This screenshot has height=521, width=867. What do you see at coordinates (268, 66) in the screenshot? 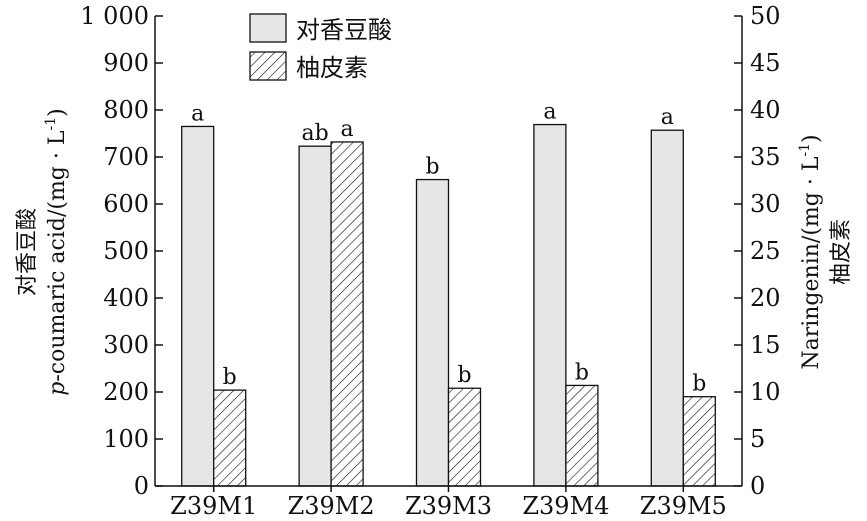
I see `legend-swatch-naringenin` at bounding box center [268, 66].